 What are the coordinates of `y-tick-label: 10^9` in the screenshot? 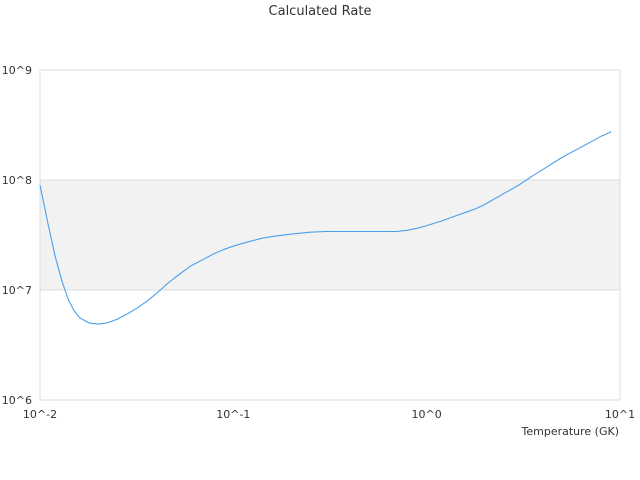 It's located at (17, 70).